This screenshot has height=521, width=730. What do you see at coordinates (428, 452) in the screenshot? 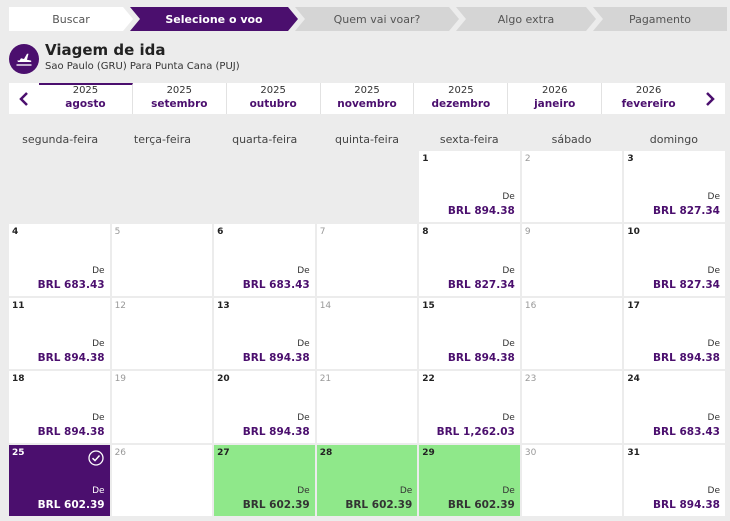
I see `day-number: 29` at bounding box center [428, 452].